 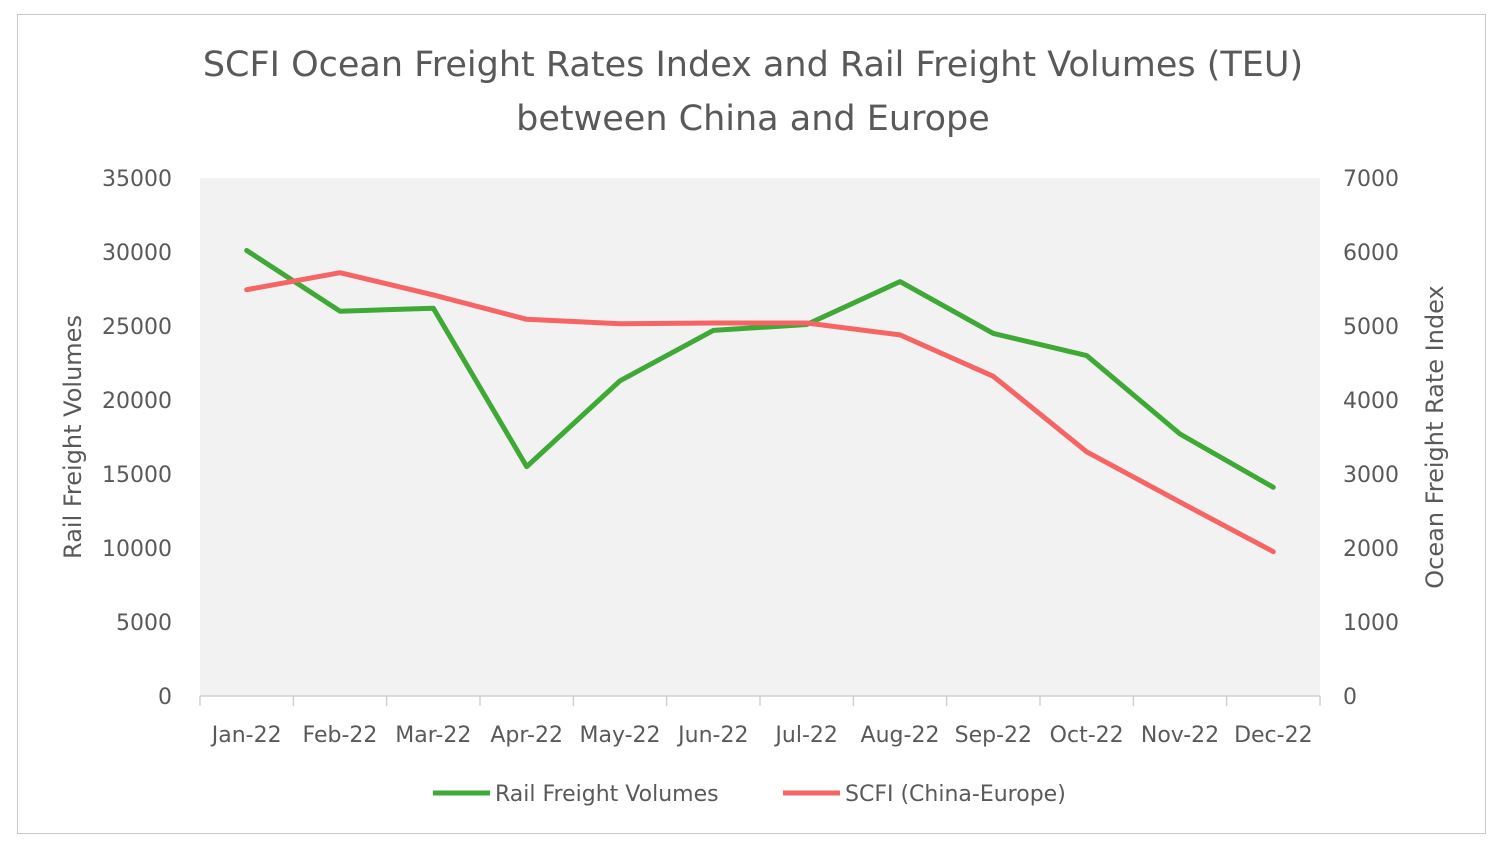 What do you see at coordinates (340, 735) in the screenshot?
I see `x-tick-label: Feb-22` at bounding box center [340, 735].